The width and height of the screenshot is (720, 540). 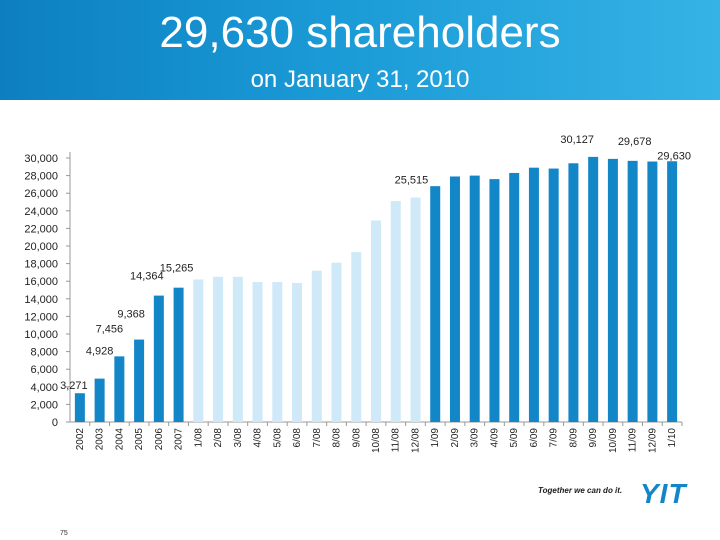 I want to click on x-tick-label: 2002, so click(x=80, y=439).